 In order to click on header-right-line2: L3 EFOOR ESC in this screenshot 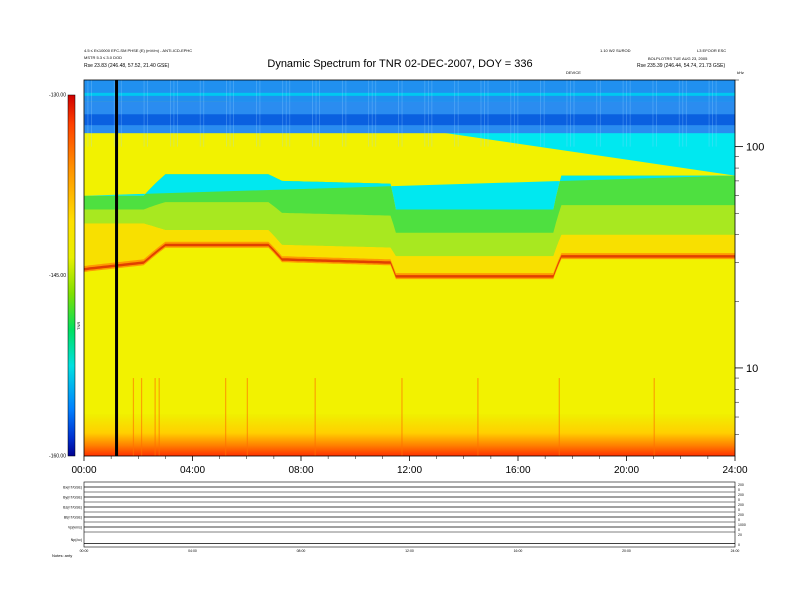, I will do `click(712, 50)`.